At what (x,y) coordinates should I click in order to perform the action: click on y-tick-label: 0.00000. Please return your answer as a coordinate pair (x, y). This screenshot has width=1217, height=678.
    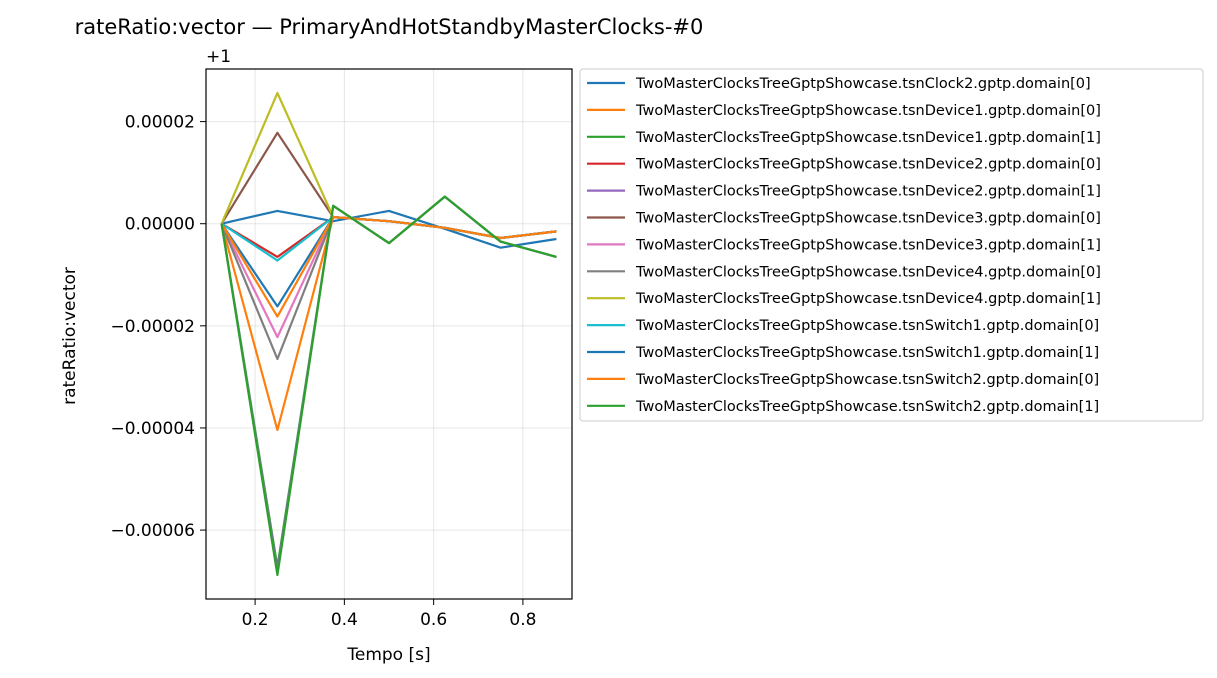
    Looking at the image, I should click on (160, 225).